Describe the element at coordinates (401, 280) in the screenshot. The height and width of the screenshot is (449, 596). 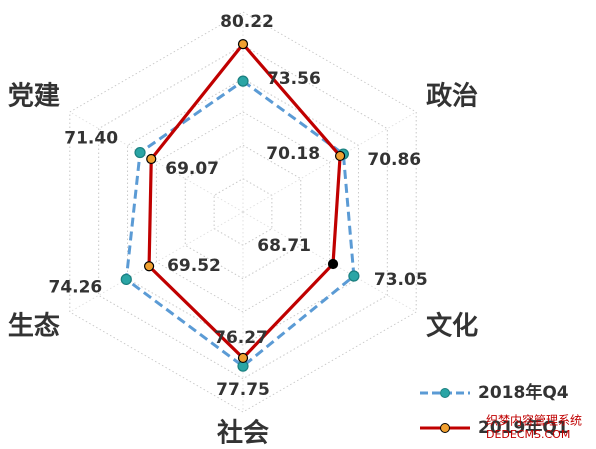
I see `data-label: 73.05` at that location.